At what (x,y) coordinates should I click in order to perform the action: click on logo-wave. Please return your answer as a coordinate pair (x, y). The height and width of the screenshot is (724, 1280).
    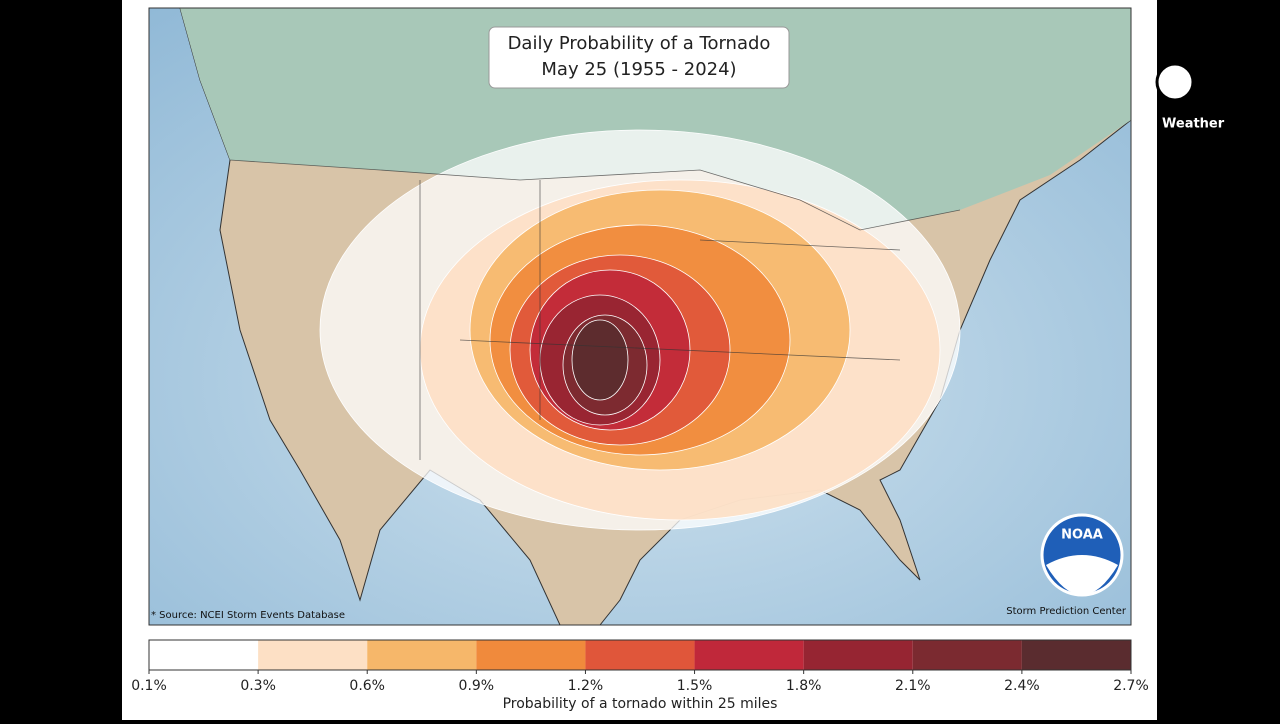
    Looking at the image, I should click on (1082, 575).